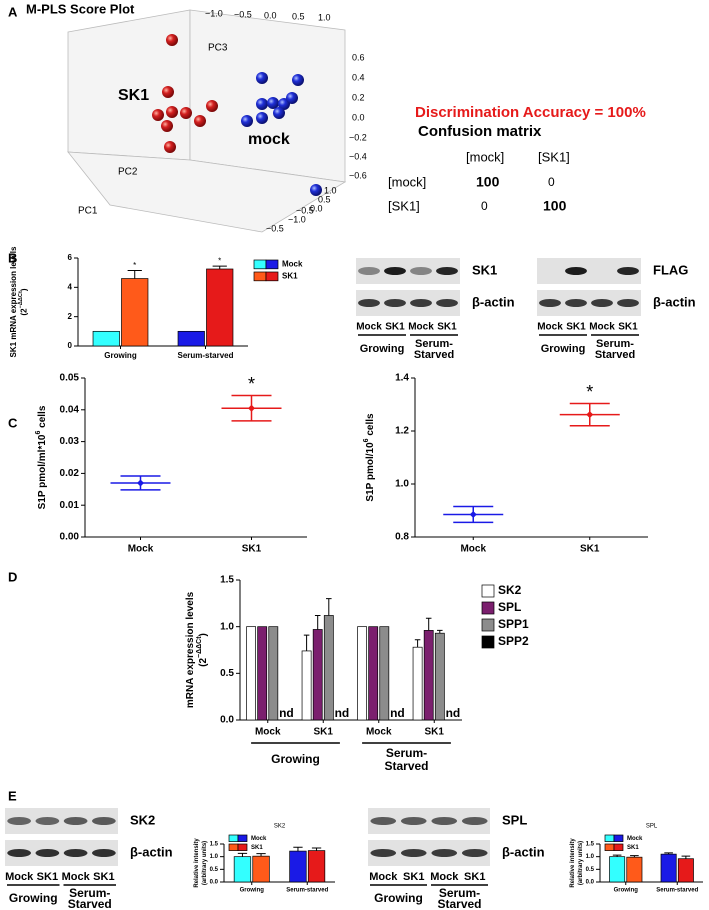 The image size is (709, 910). I want to click on plot-floor, so click(207, 192).